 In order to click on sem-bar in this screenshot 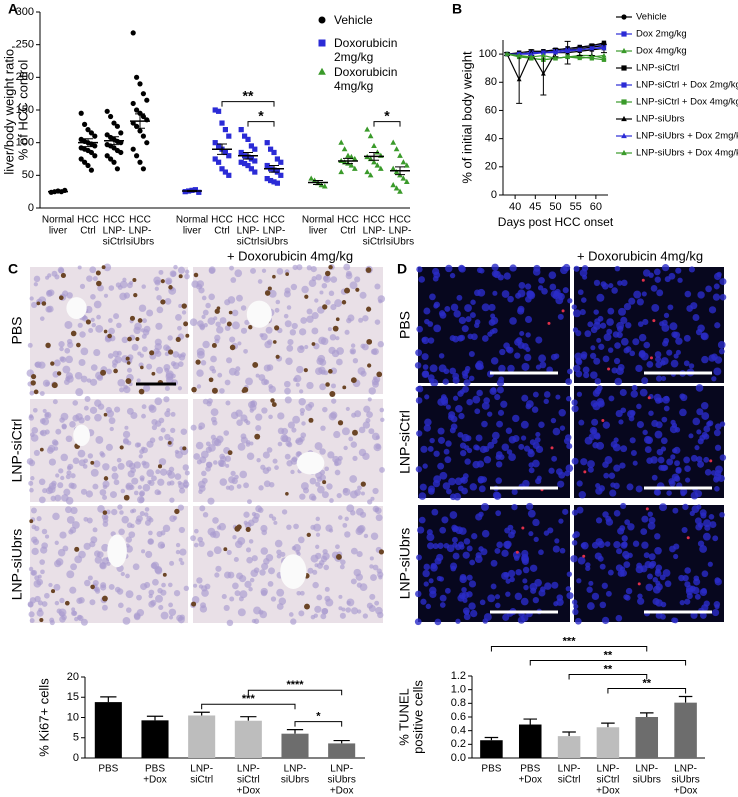, I will do `click(400, 171)`.